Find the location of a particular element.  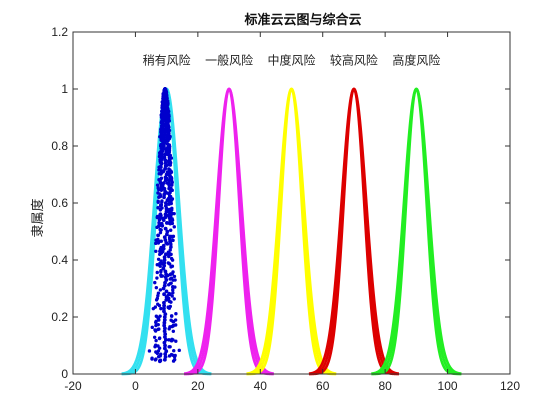

x-tick-label: 80 is located at coordinates (385, 386).